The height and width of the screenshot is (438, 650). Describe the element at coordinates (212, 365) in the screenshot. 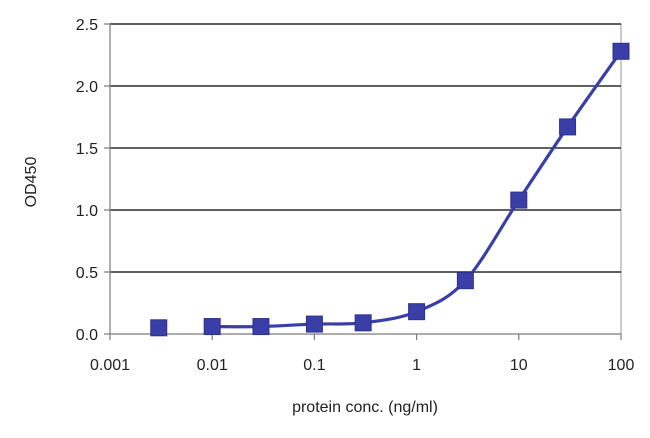

I see `x-tick-label: 0.01` at that location.